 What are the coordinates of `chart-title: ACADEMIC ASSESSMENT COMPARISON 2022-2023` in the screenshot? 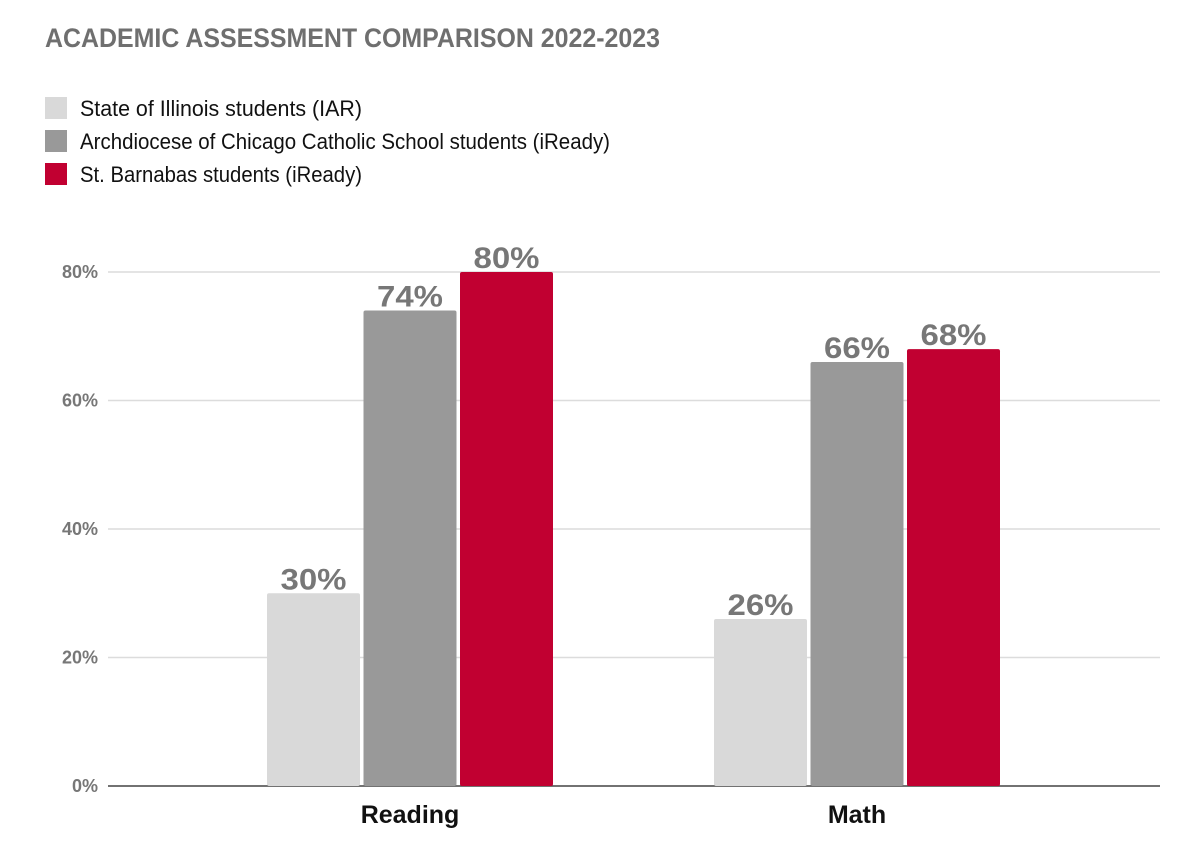 It's located at (352, 38).